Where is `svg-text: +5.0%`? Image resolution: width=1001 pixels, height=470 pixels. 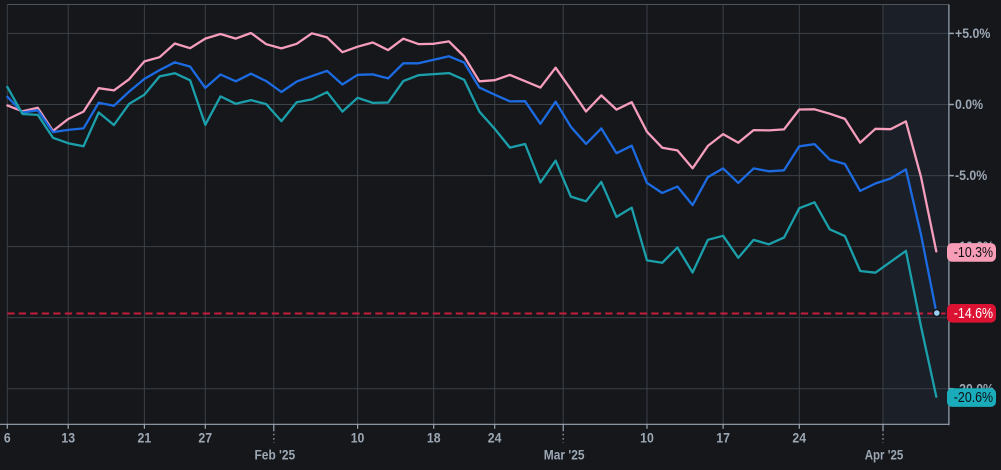
svg-text: +5.0% is located at coordinates (973, 33).